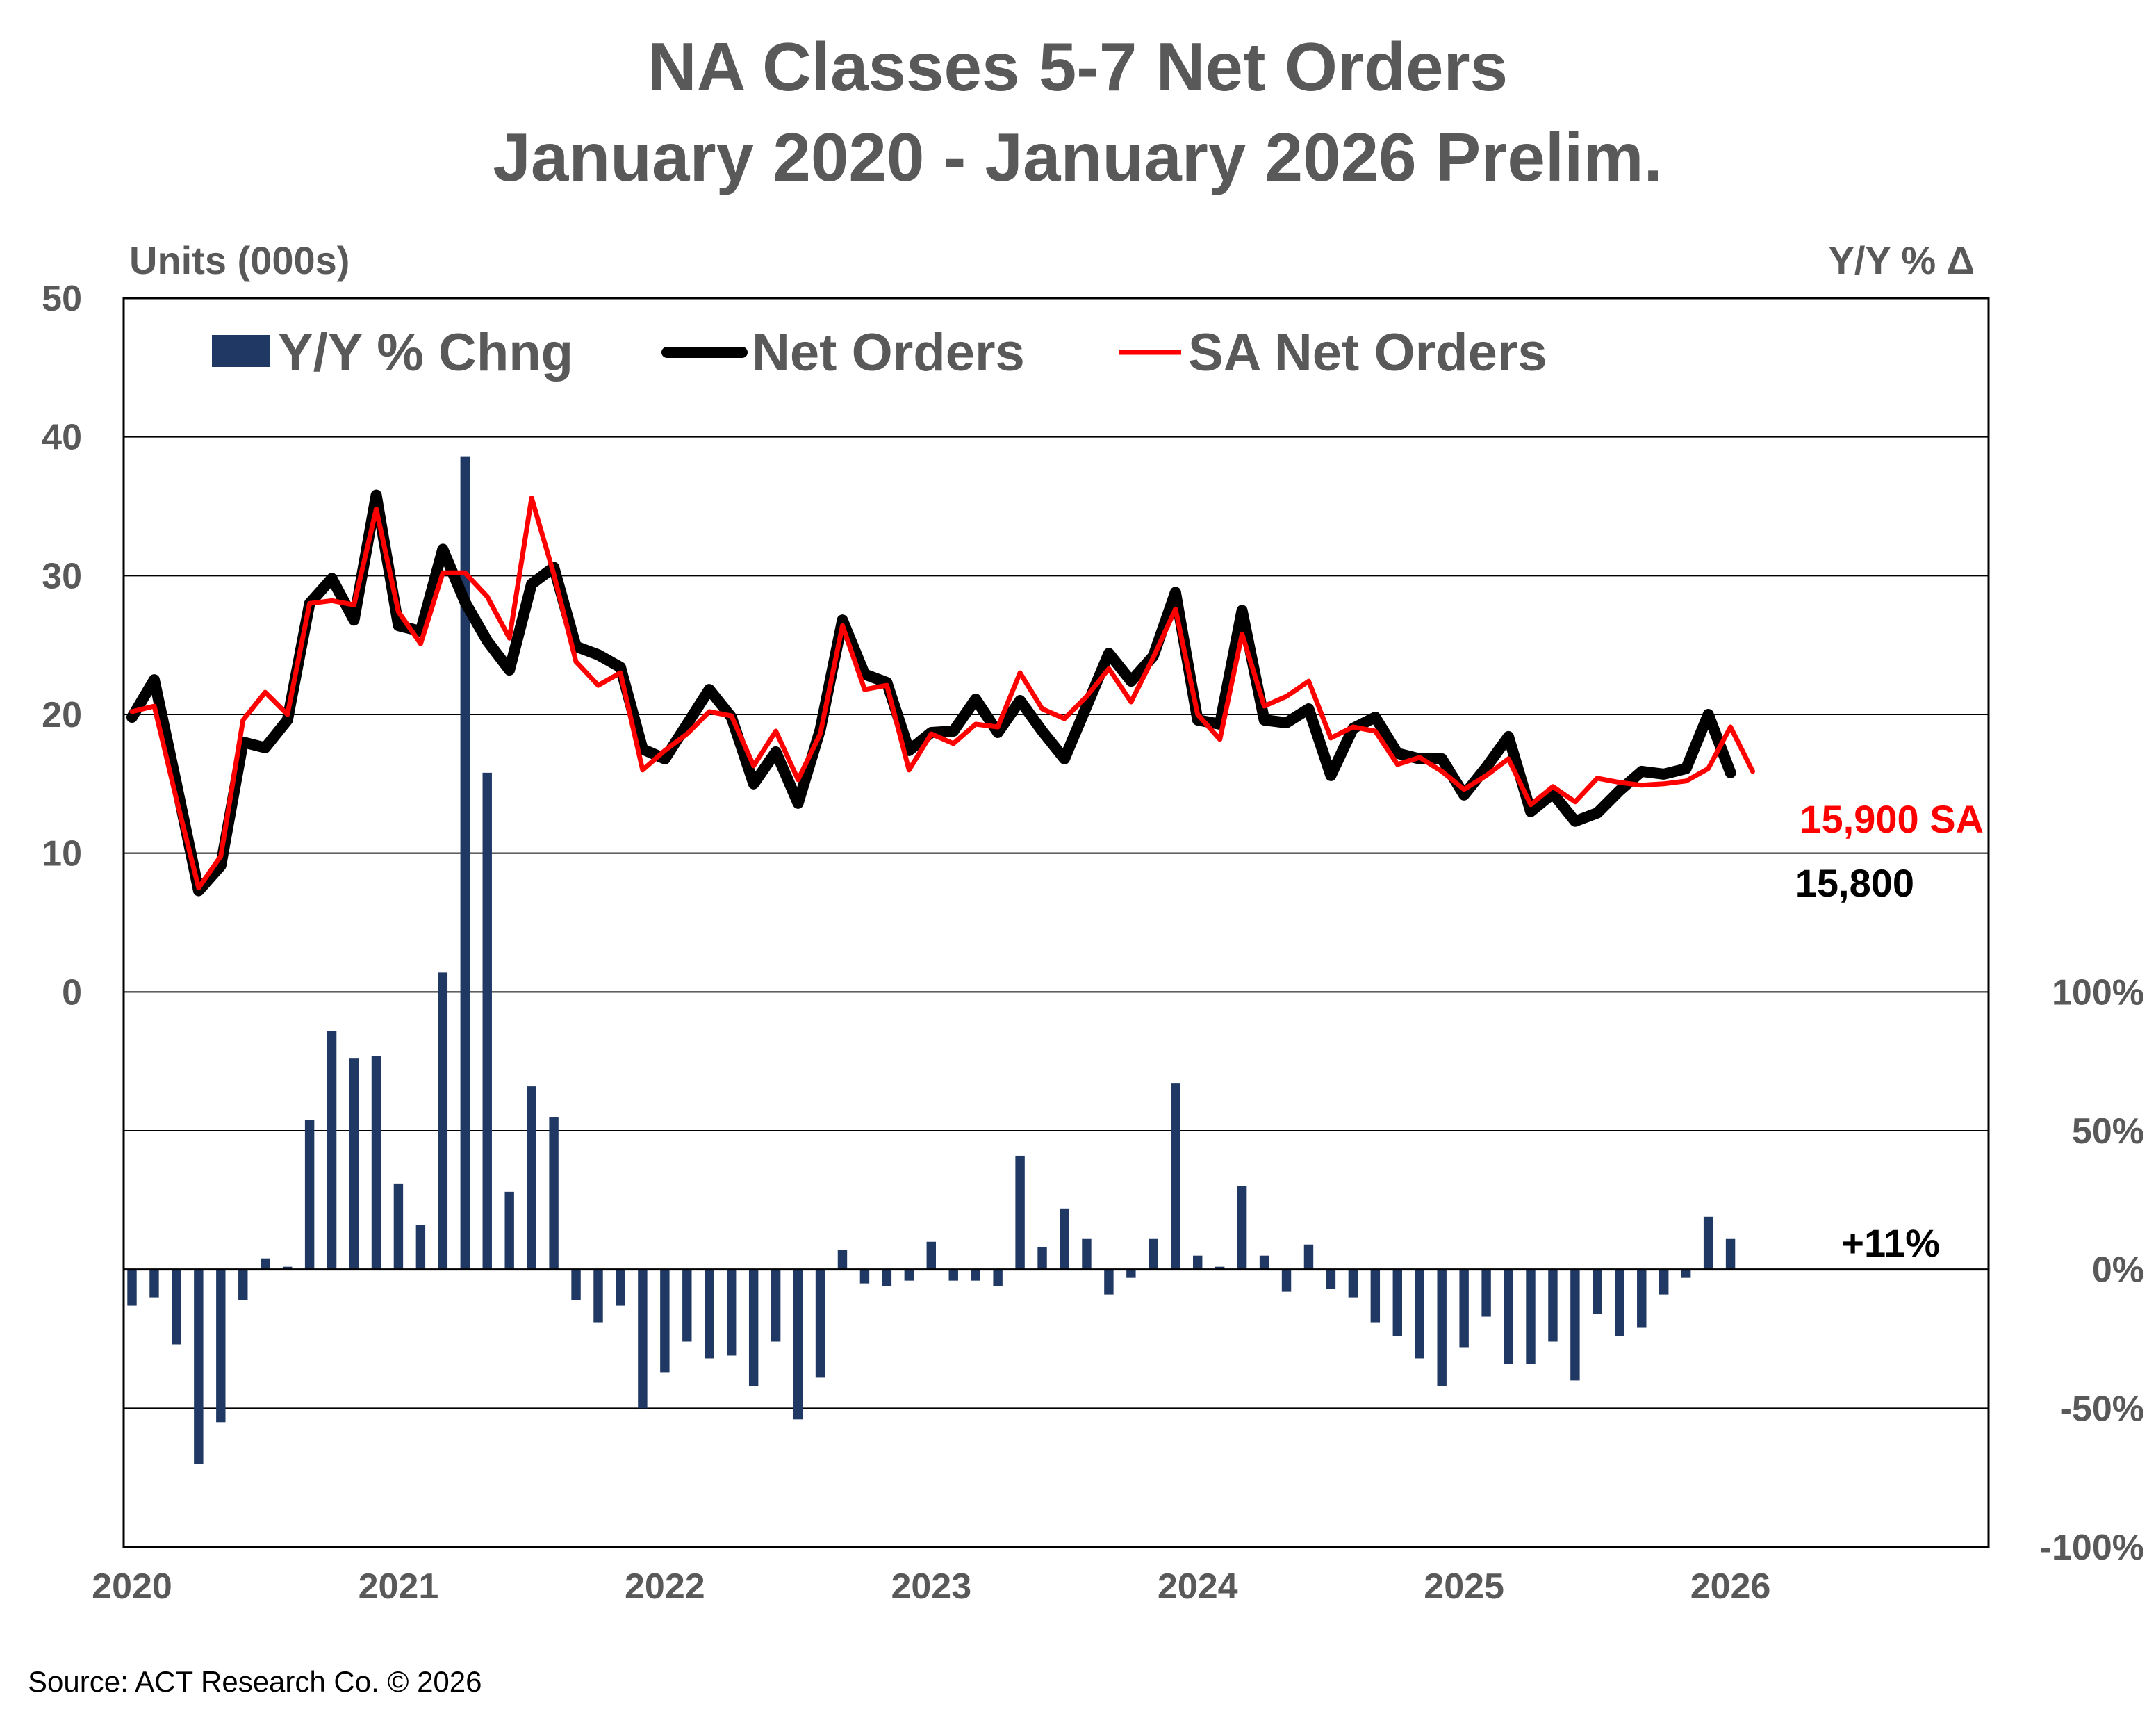 This screenshot has width=2156, height=1718. Describe the element at coordinates (241, 351) in the screenshot. I see `legend-swatch-yoy` at that location.